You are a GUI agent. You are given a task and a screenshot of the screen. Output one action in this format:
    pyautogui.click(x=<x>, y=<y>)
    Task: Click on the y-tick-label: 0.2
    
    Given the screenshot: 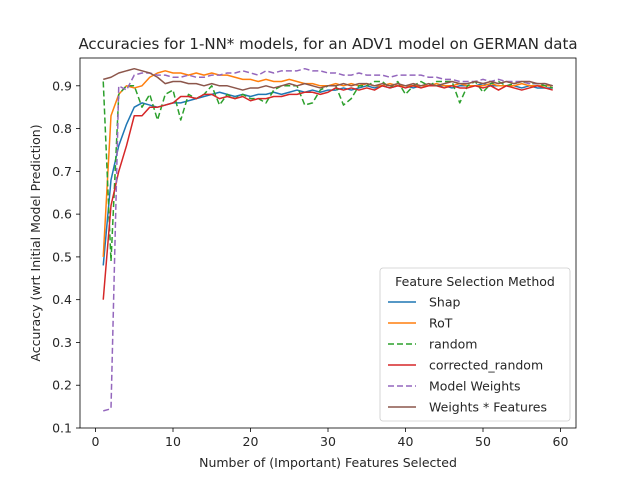 What is the action you would take?
    pyautogui.click(x=62, y=385)
    